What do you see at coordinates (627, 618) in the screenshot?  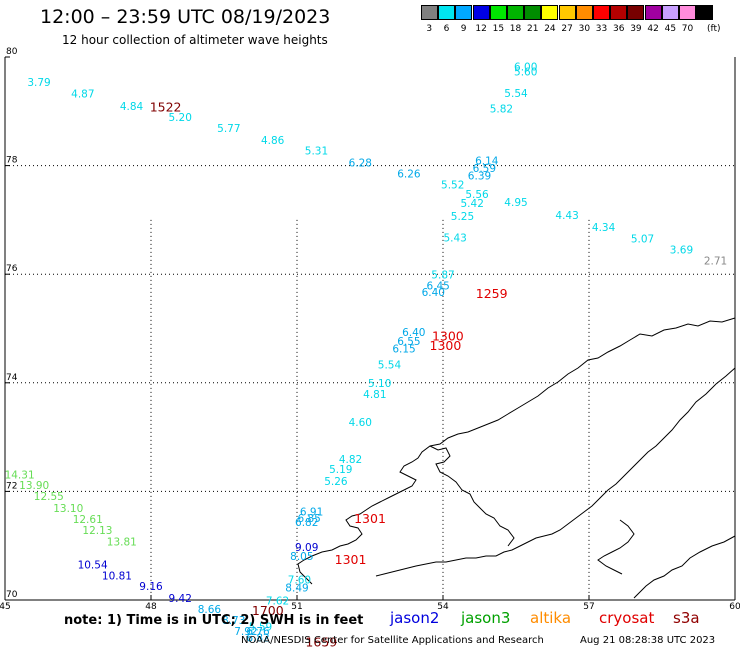 I see `satellite-legend-cryosat: cryosat` at bounding box center [627, 618].